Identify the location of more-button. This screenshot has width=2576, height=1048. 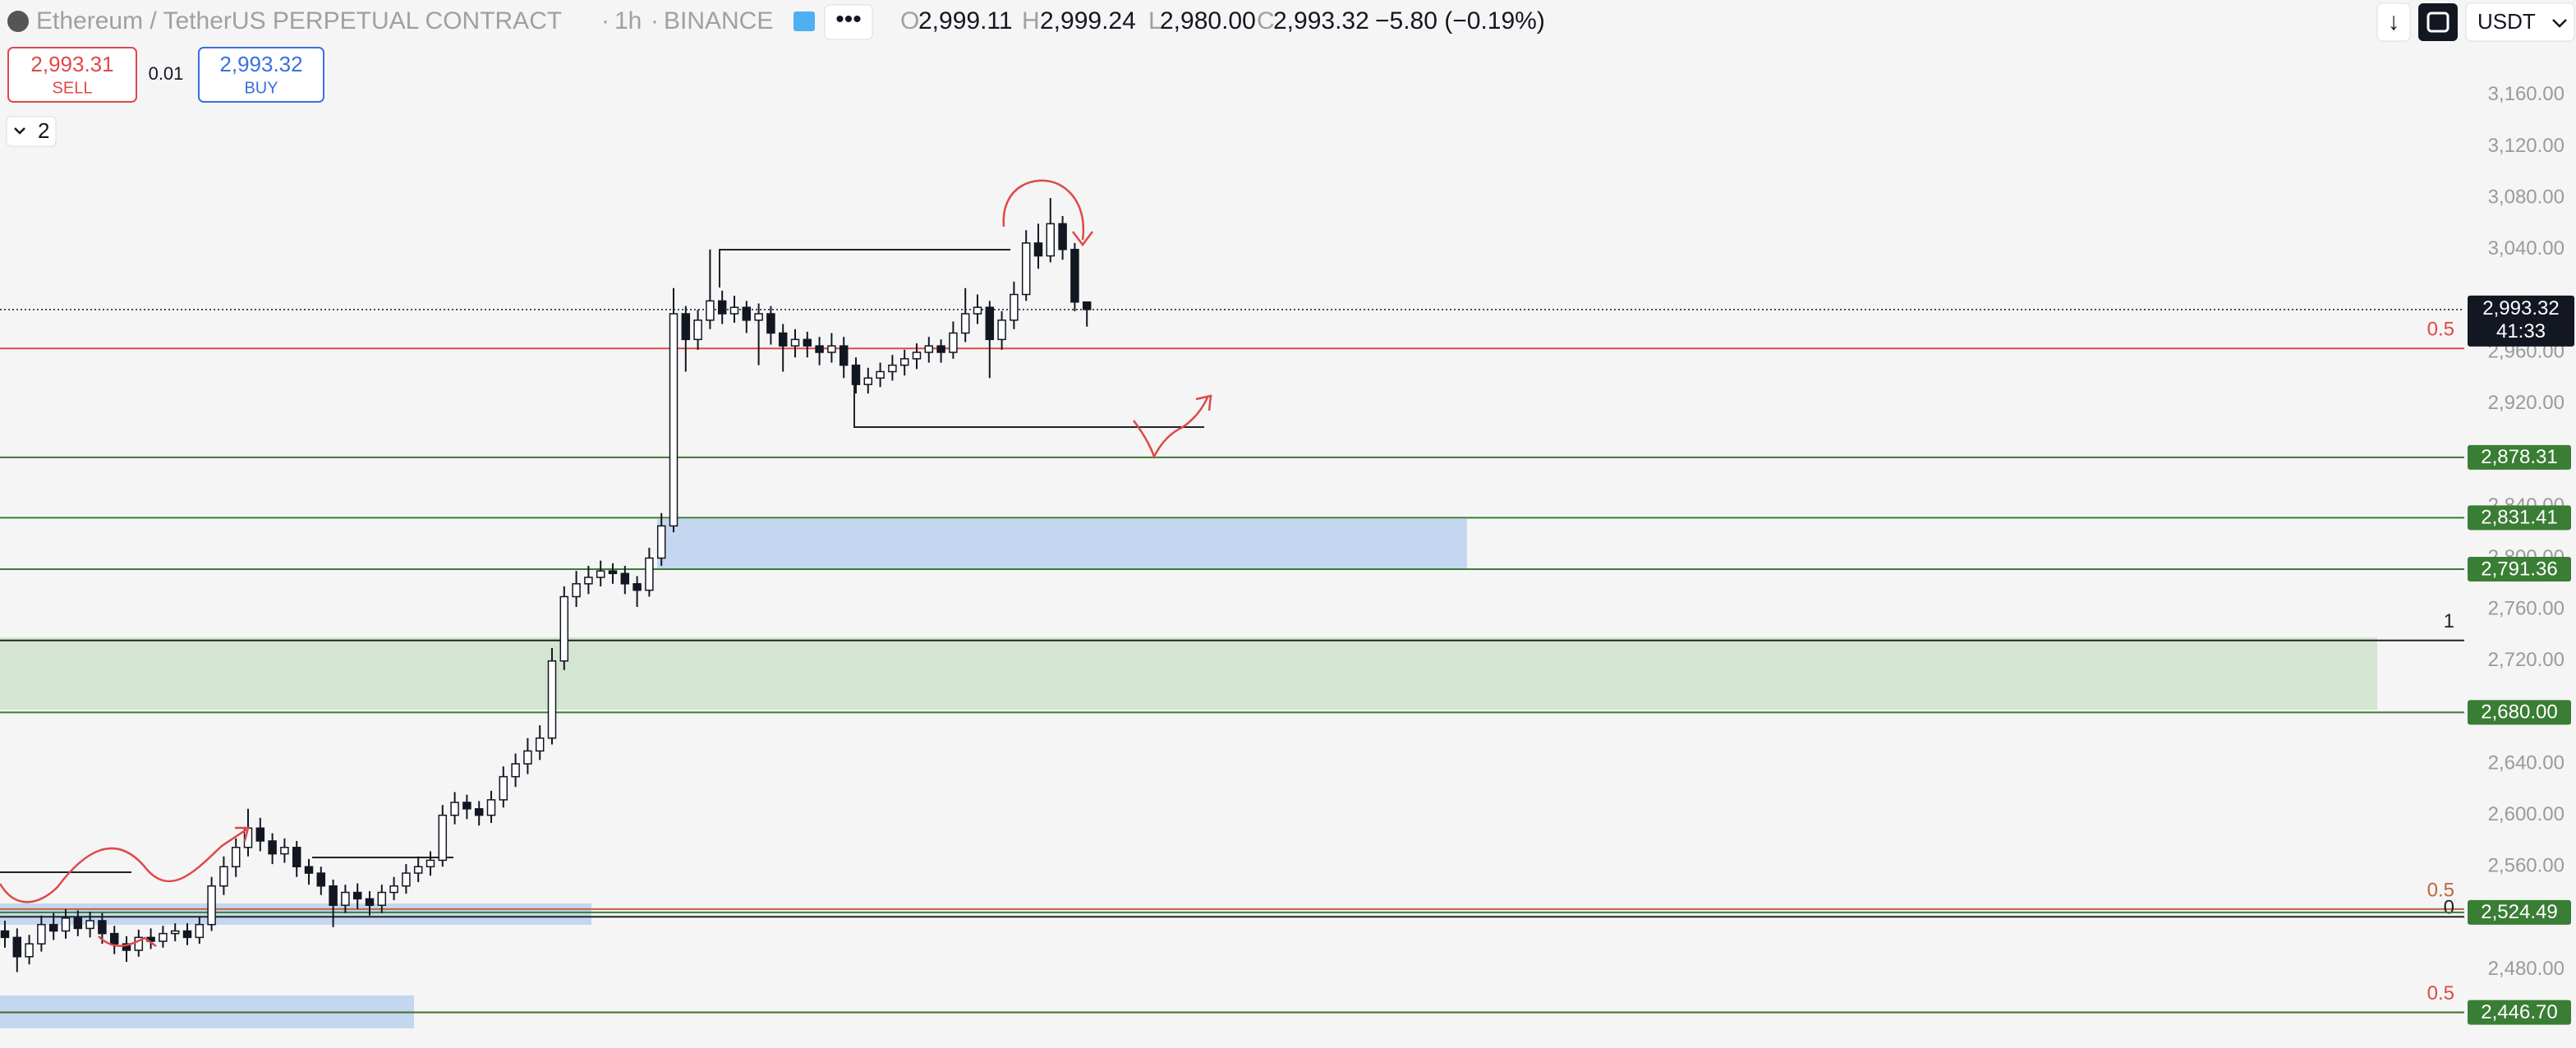
(848, 22).